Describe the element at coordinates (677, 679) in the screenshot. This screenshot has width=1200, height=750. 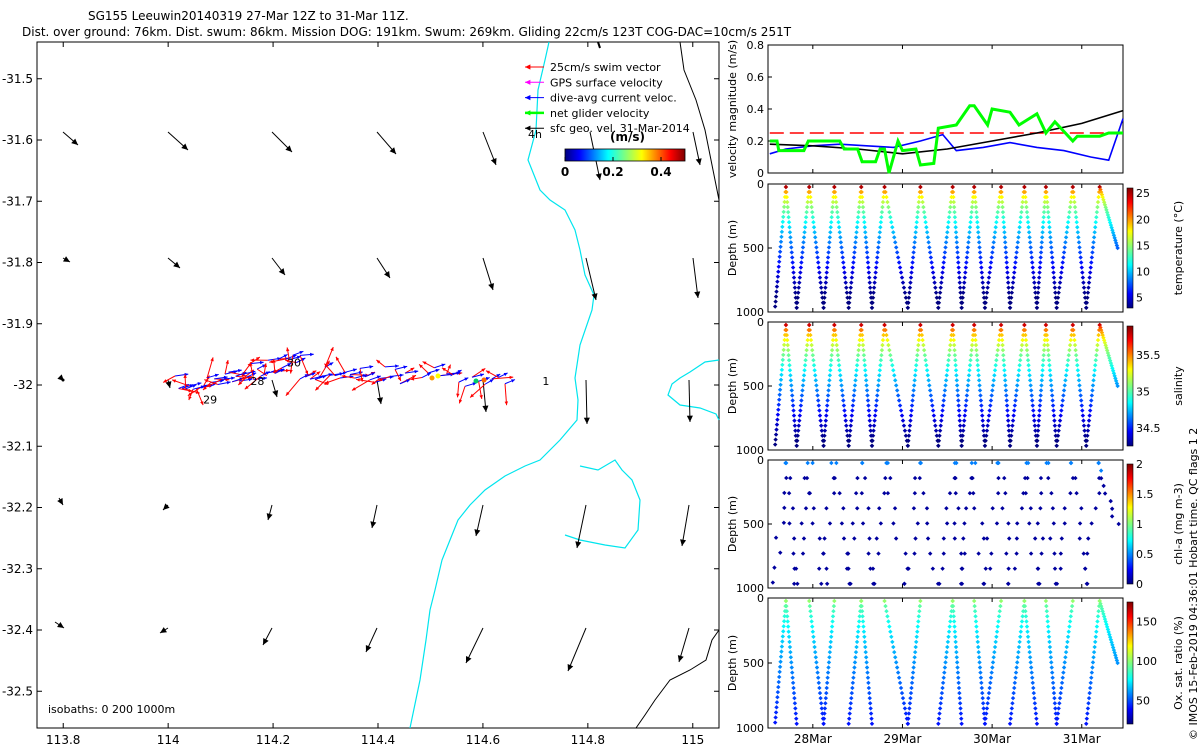
I see `isobath-0m-south` at that location.